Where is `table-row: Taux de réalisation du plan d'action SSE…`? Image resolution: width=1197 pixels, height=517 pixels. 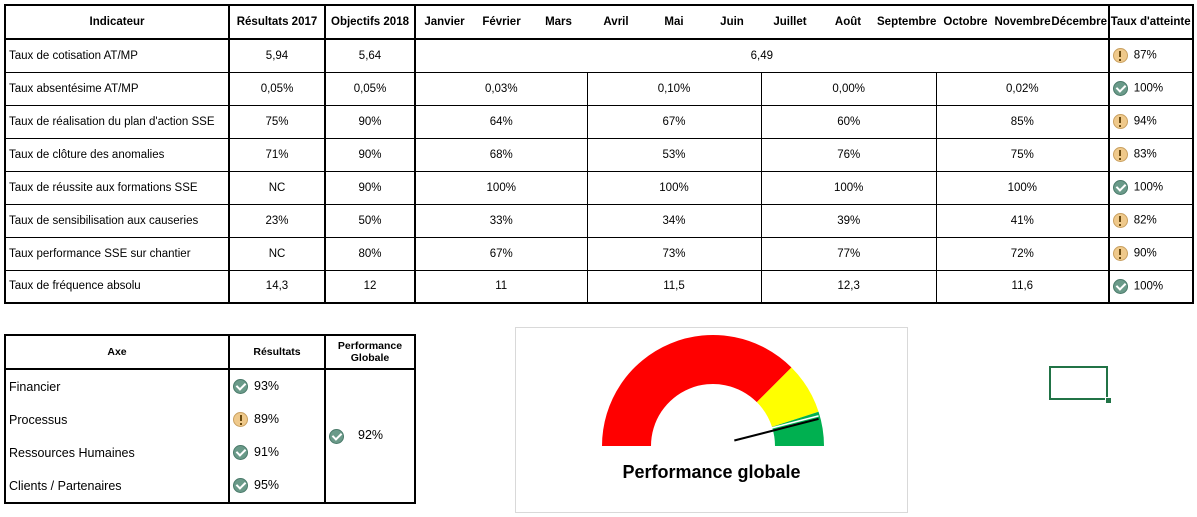
table-row: Taux de réalisation du plan d'action SSE… is located at coordinates (599, 122).